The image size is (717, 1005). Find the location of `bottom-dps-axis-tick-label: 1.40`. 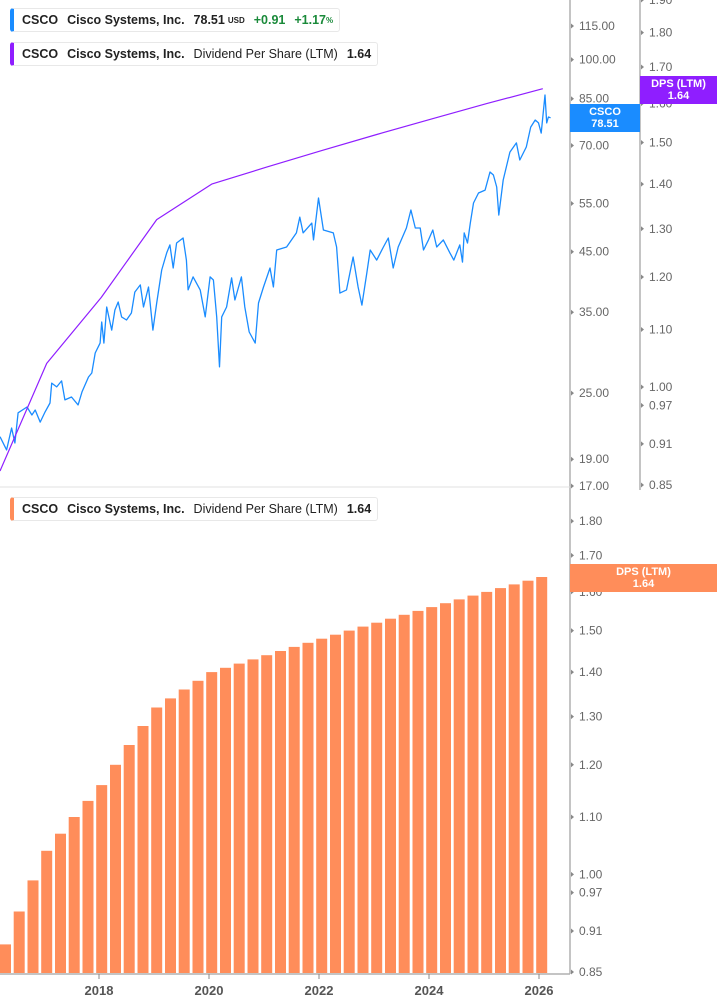

bottom-dps-axis-tick-label: 1.40 is located at coordinates (591, 672).